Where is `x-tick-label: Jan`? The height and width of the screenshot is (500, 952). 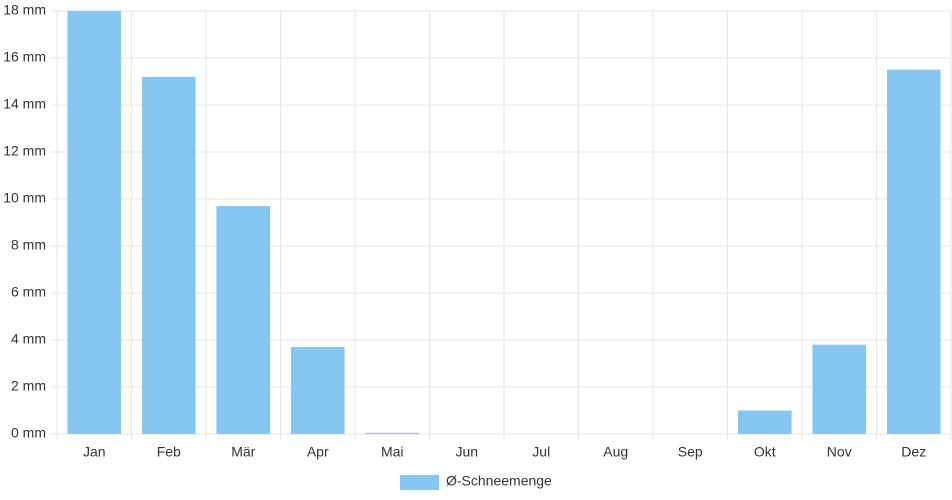
x-tick-label: Jan is located at coordinates (94, 452).